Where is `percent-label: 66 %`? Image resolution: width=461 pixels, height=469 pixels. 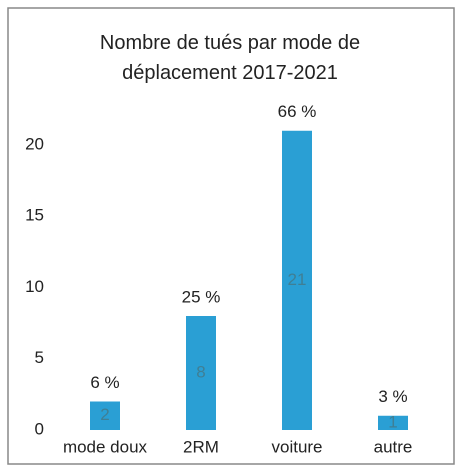 percent-label: 66 % is located at coordinates (297, 111).